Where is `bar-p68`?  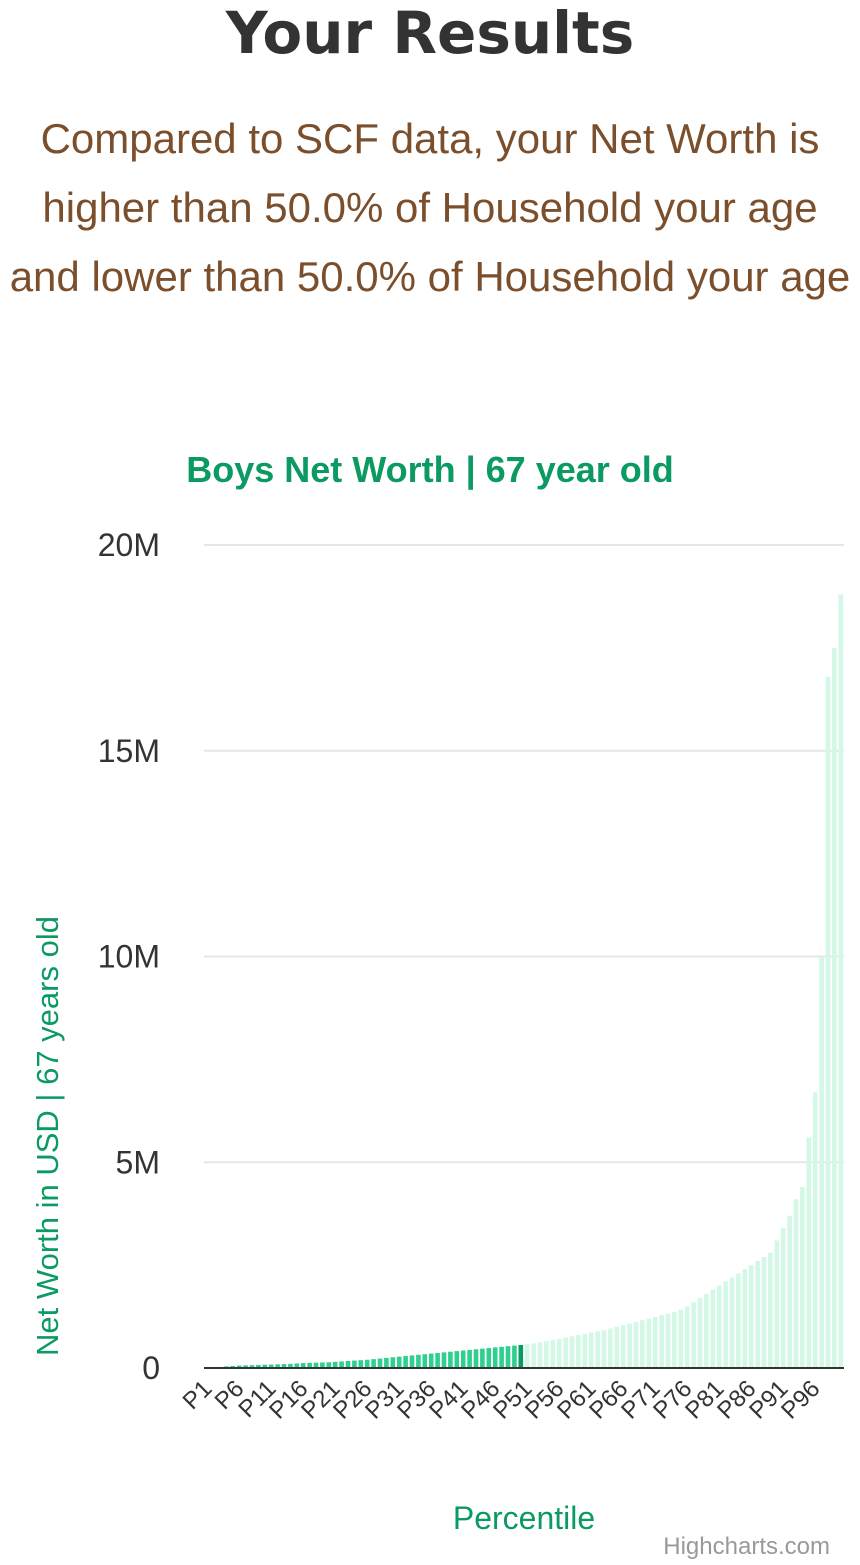
bar-p68 is located at coordinates (636, 1344).